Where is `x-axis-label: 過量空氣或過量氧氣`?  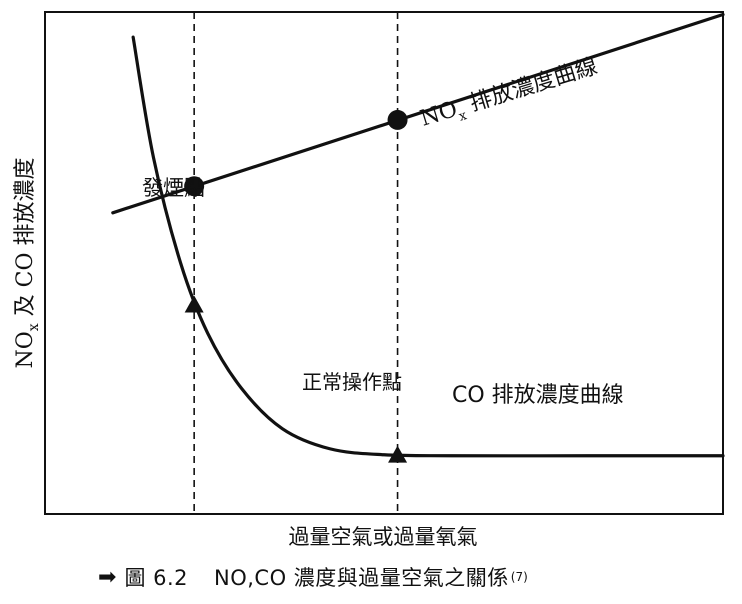
x-axis-label: 過量空氣或過量氧氣 is located at coordinates (383, 537).